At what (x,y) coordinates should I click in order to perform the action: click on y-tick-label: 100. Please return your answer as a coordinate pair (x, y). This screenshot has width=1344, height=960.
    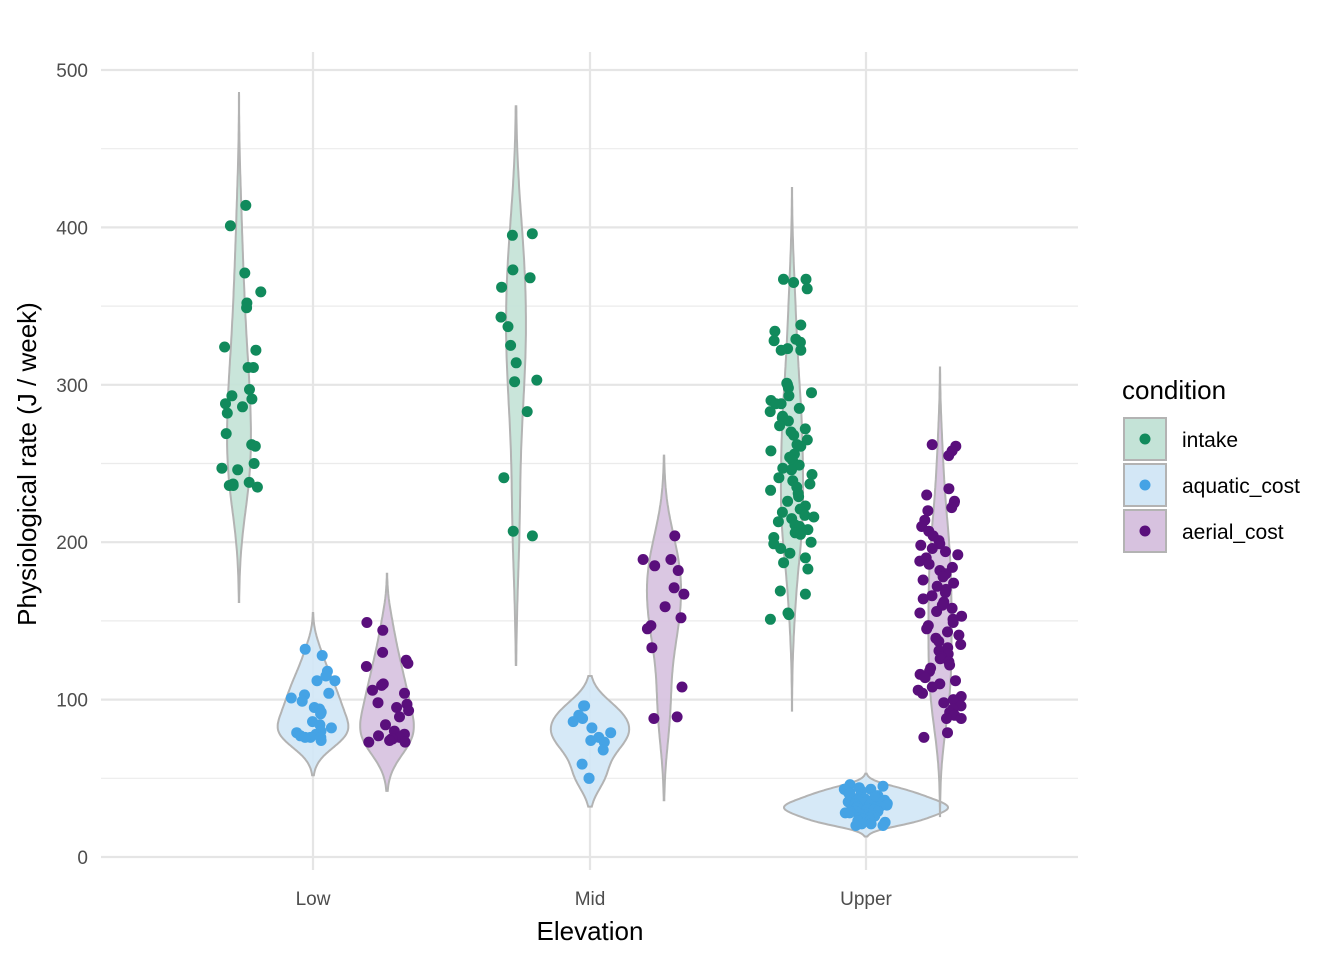
    Looking at the image, I should click on (72, 701).